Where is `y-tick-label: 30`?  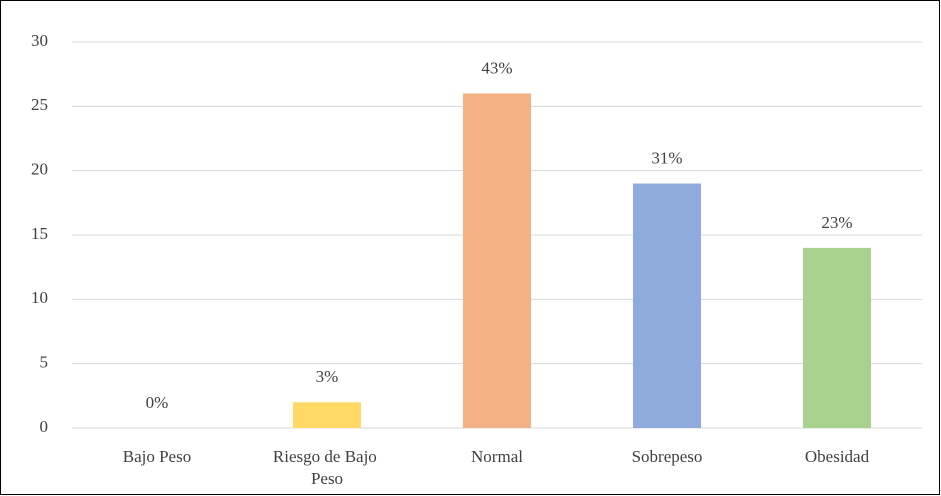 y-tick-label: 30 is located at coordinates (39, 40).